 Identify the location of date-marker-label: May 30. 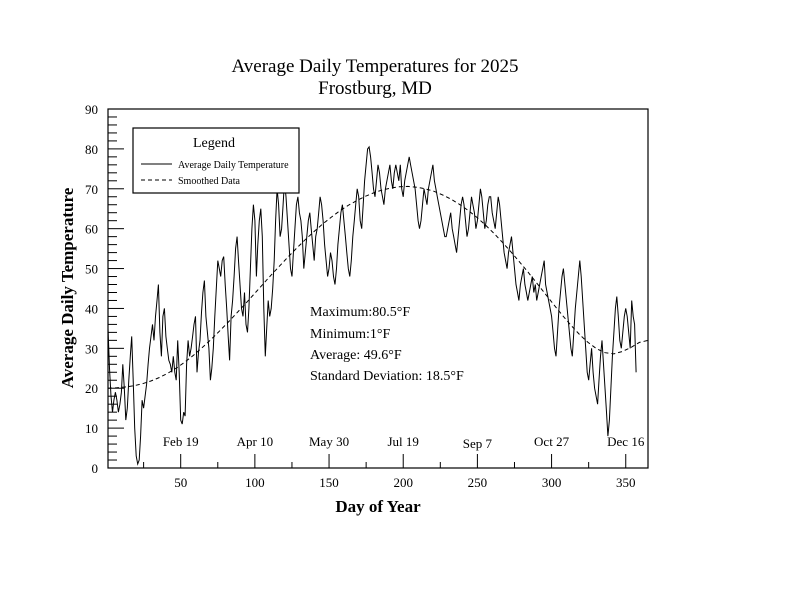
(329, 441).